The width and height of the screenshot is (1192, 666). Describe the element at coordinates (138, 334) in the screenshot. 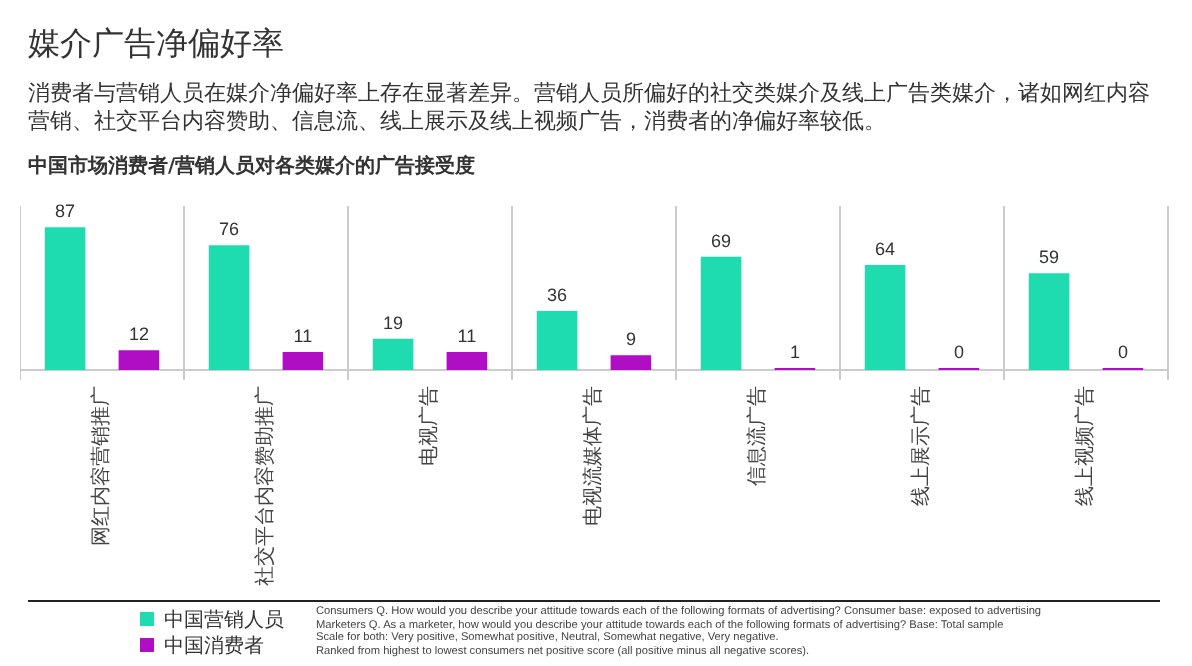

I see `data-label: 12` at that location.